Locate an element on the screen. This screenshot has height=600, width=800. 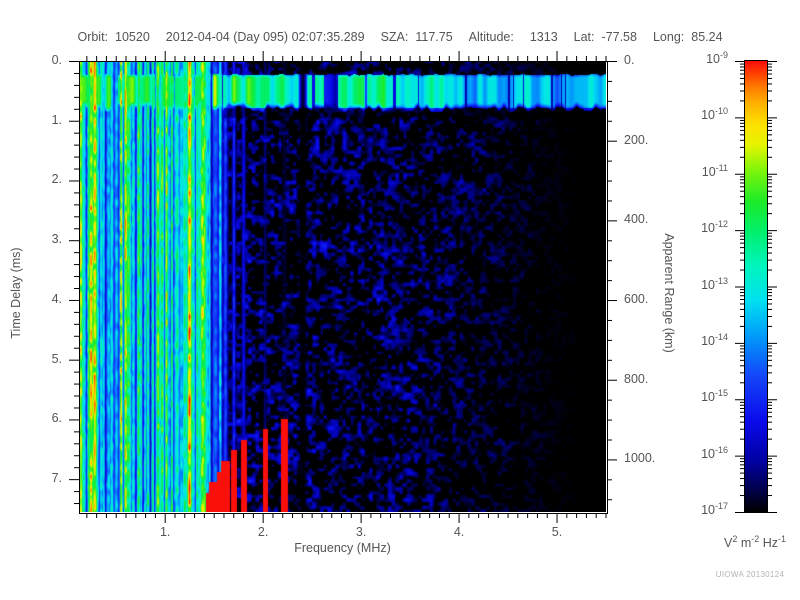
right-tick-label: 800. is located at coordinates (636, 378).